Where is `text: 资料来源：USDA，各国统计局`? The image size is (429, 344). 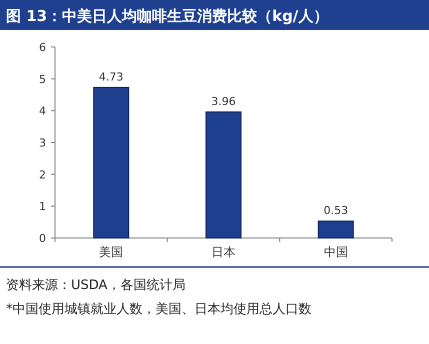
text: 资料来源：USDA，各国统计局 is located at coordinates (96, 285).